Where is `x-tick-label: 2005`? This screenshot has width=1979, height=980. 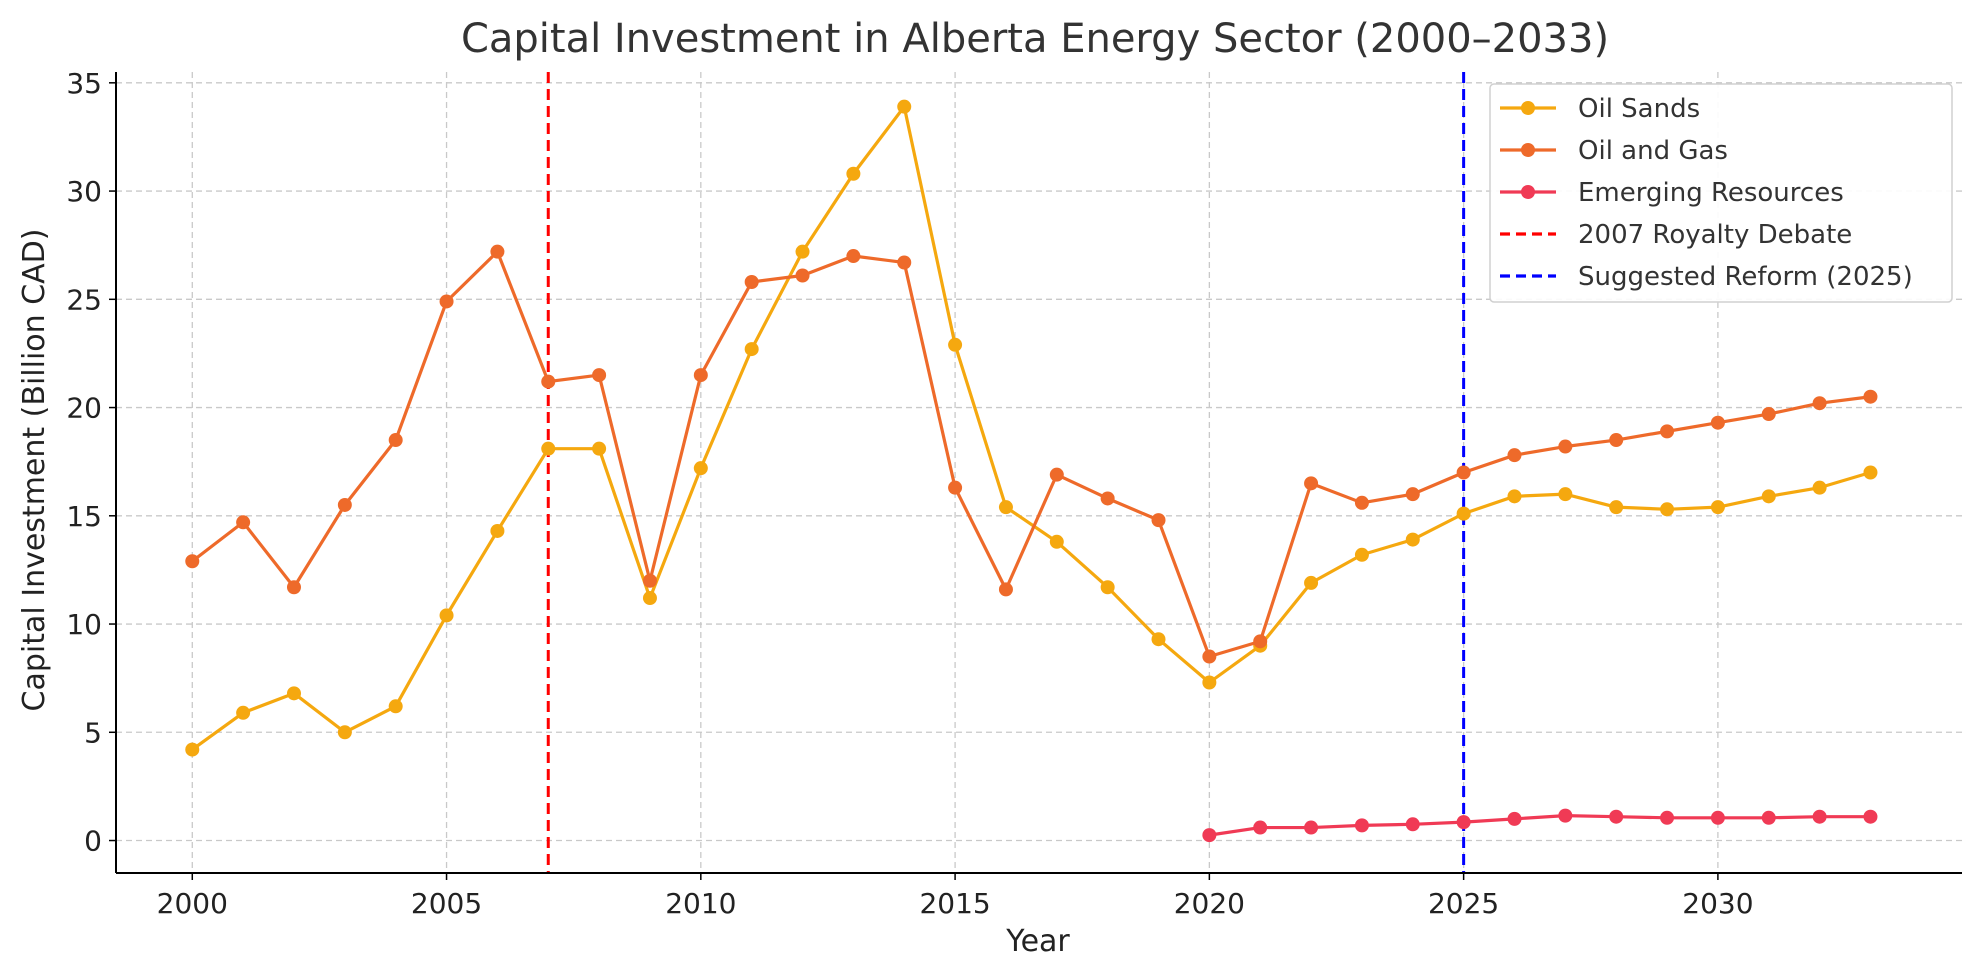
x-tick-label: 2005 is located at coordinates (446, 903).